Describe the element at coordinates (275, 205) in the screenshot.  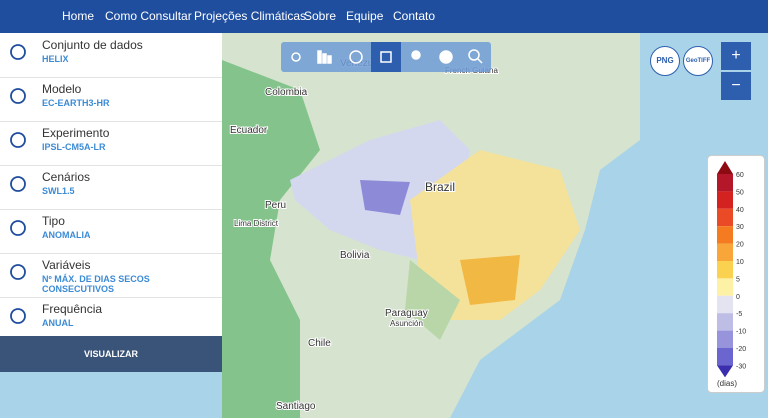
I see `map-label: Peru` at that location.